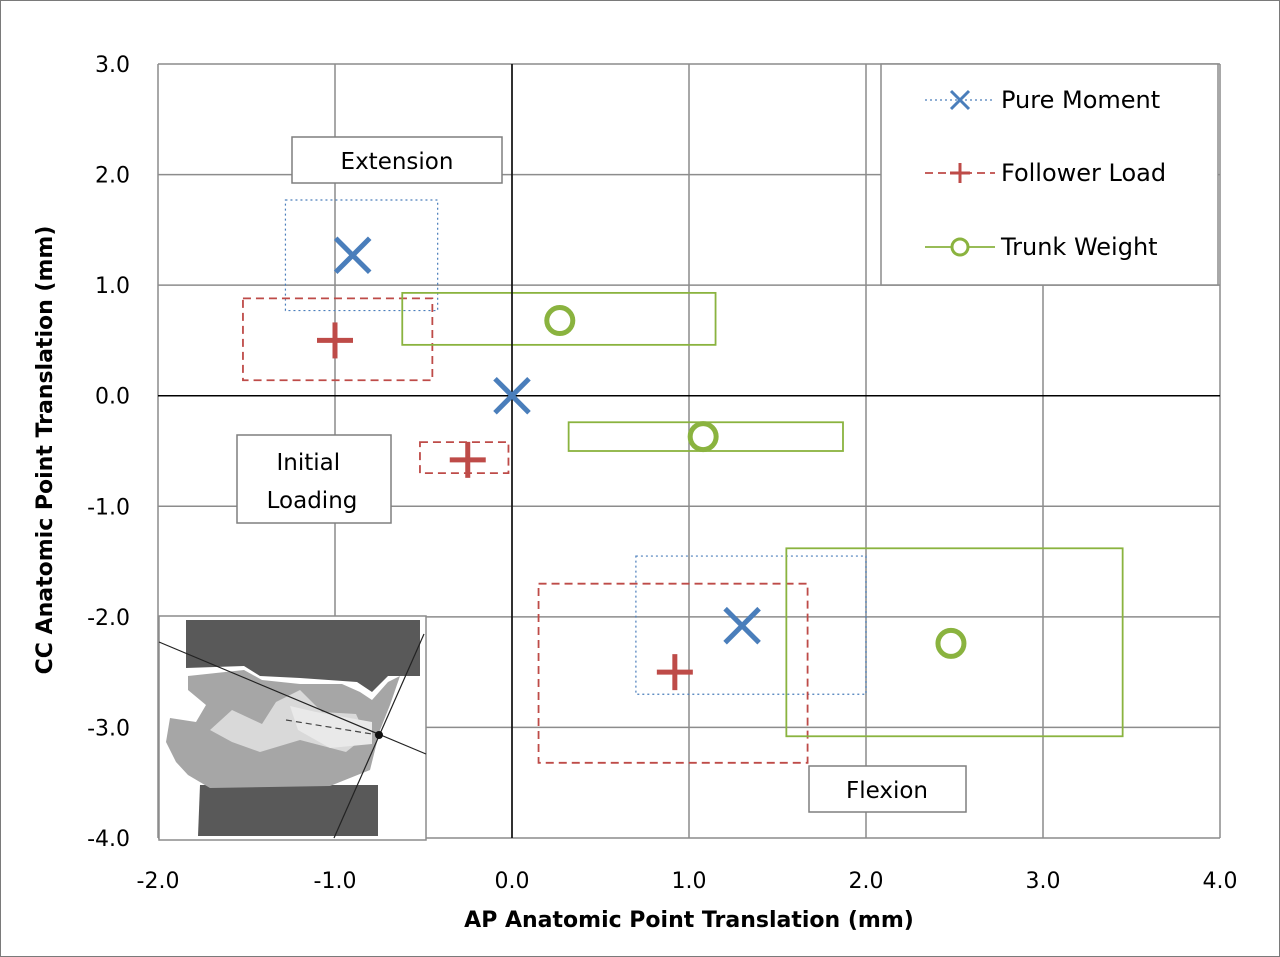 The height and width of the screenshot is (957, 1280). I want to click on annotation-flexion-text: Flexion, so click(887, 791).